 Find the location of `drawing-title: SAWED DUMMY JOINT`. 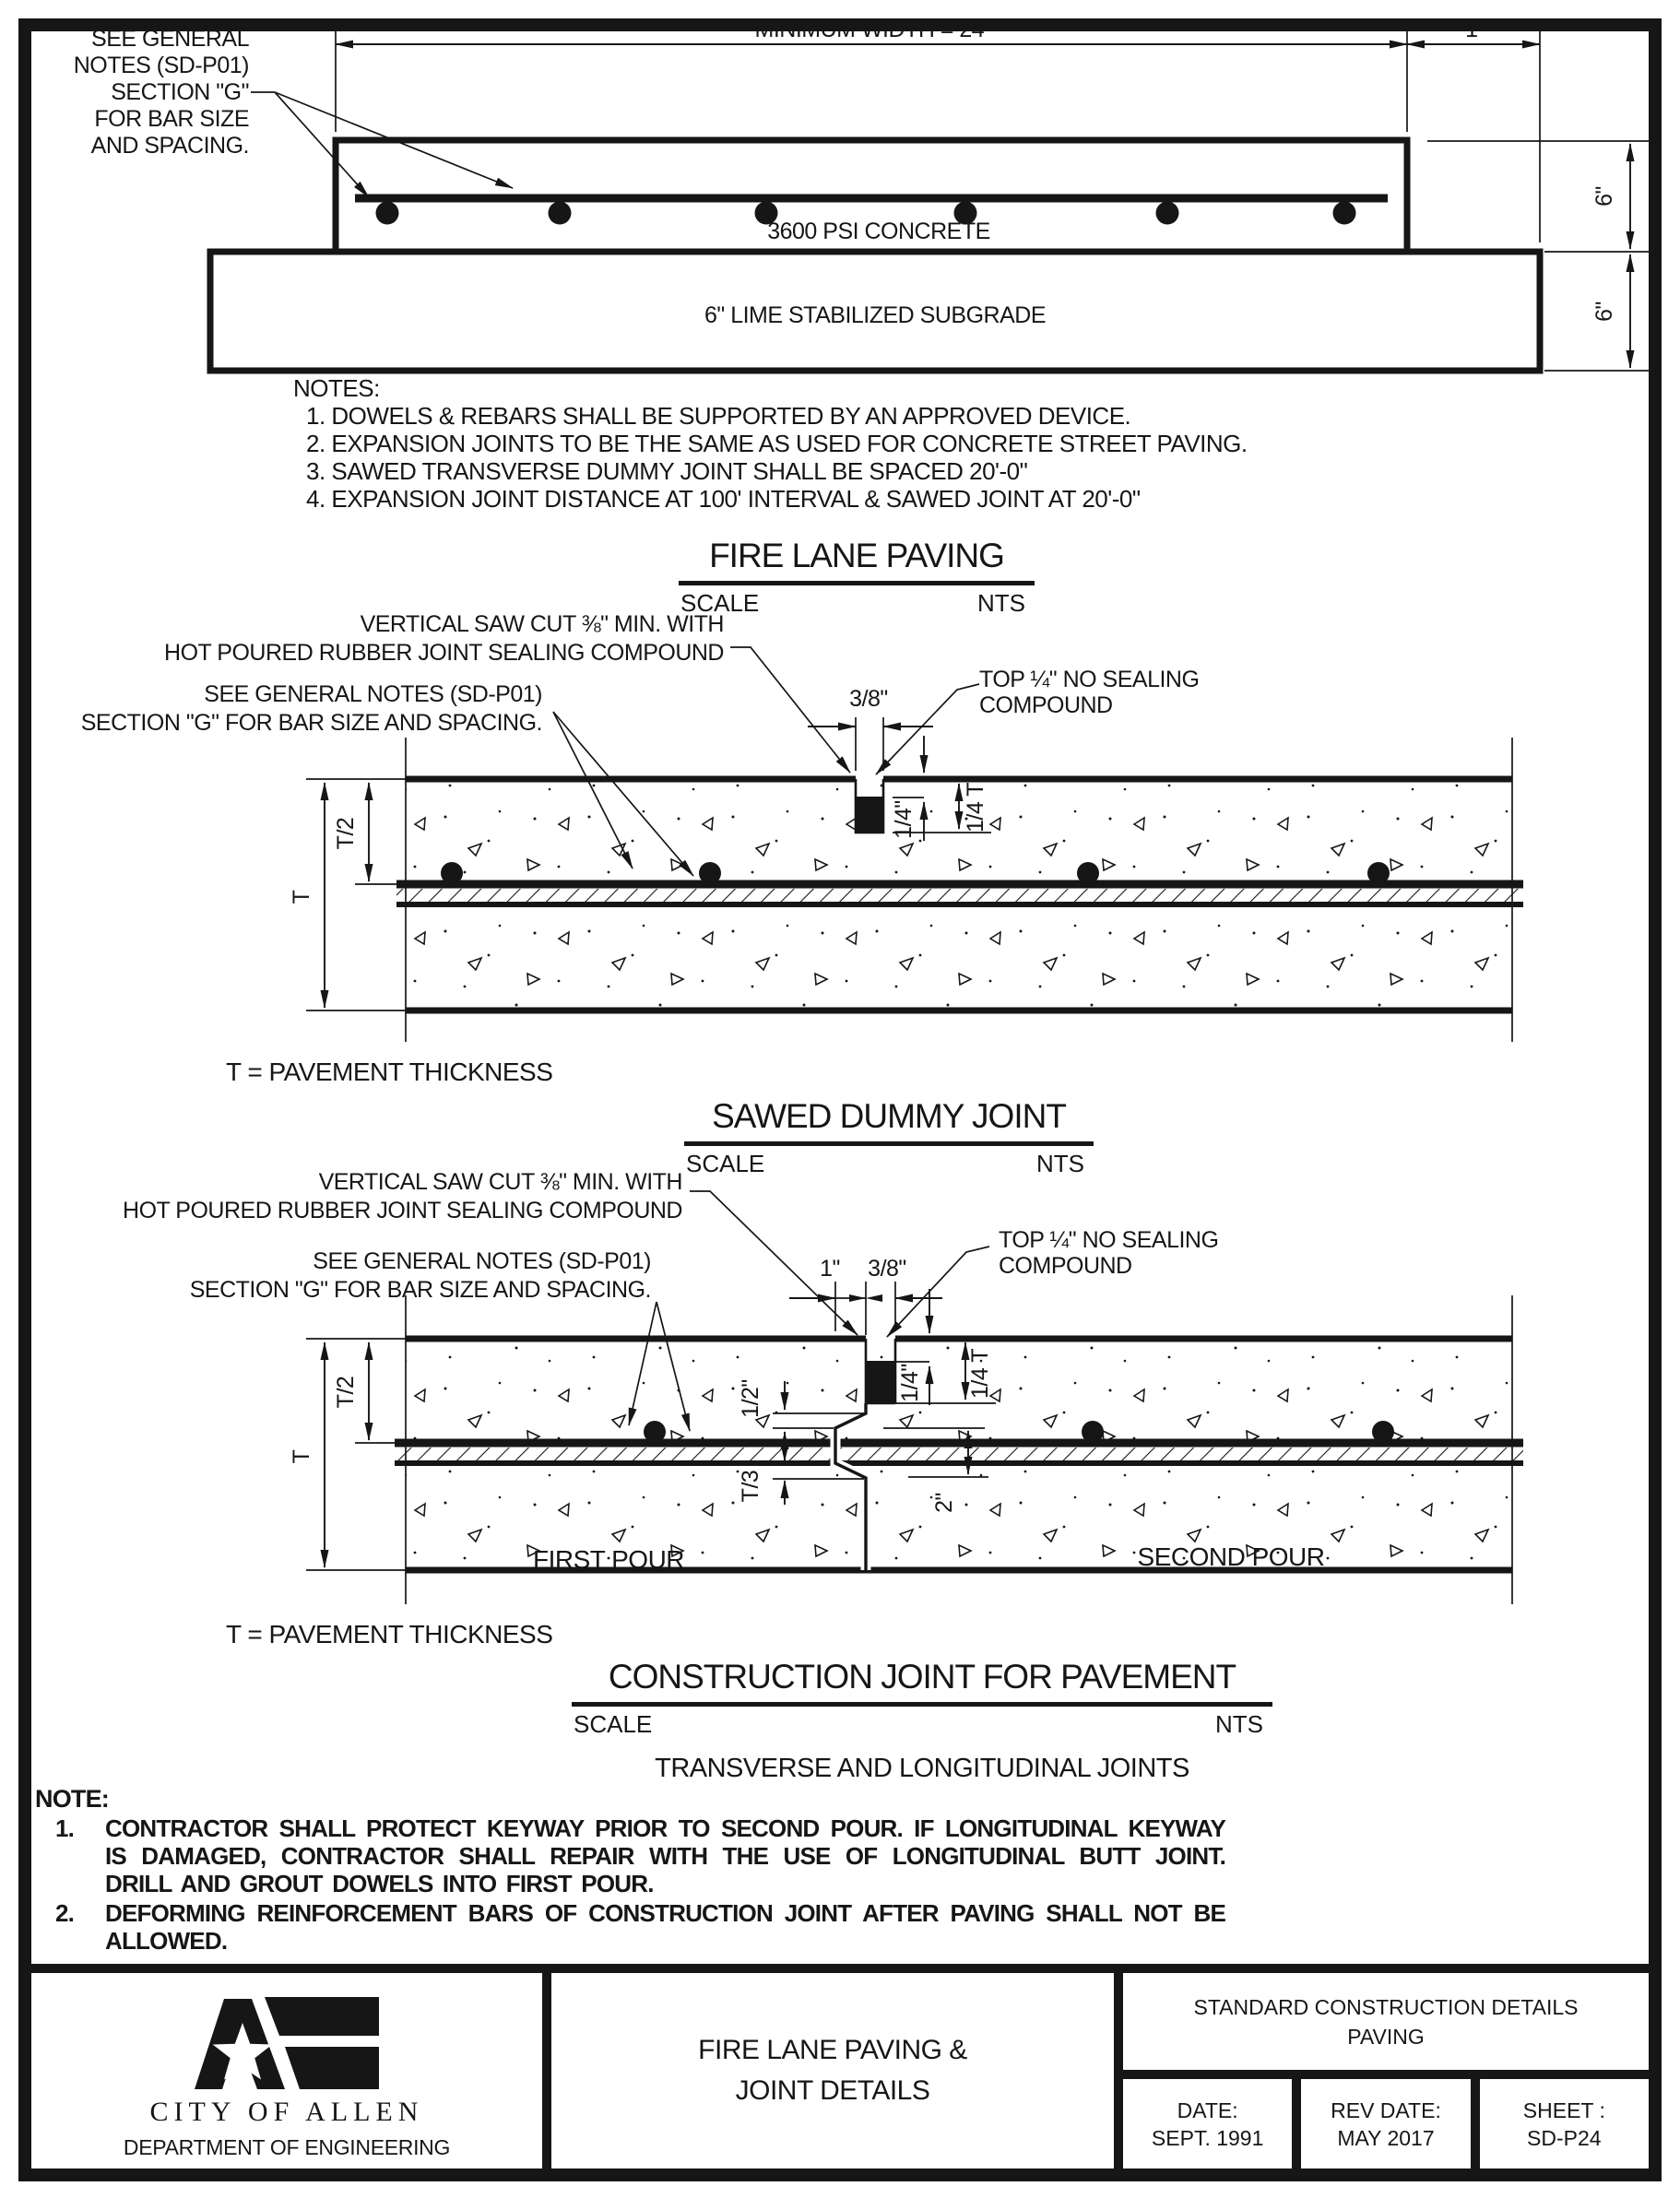

drawing-title: SAWED DUMMY JOINT is located at coordinates (889, 1116).